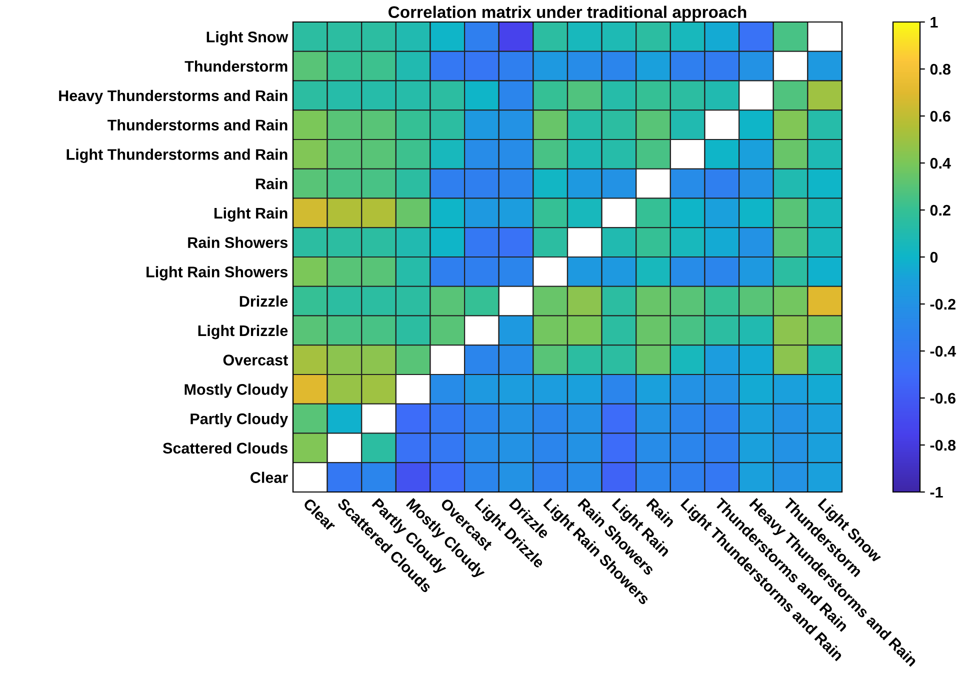 The image size is (965, 686). Describe the element at coordinates (934, 257) in the screenshot. I see `color-bar-label: 0` at that location.